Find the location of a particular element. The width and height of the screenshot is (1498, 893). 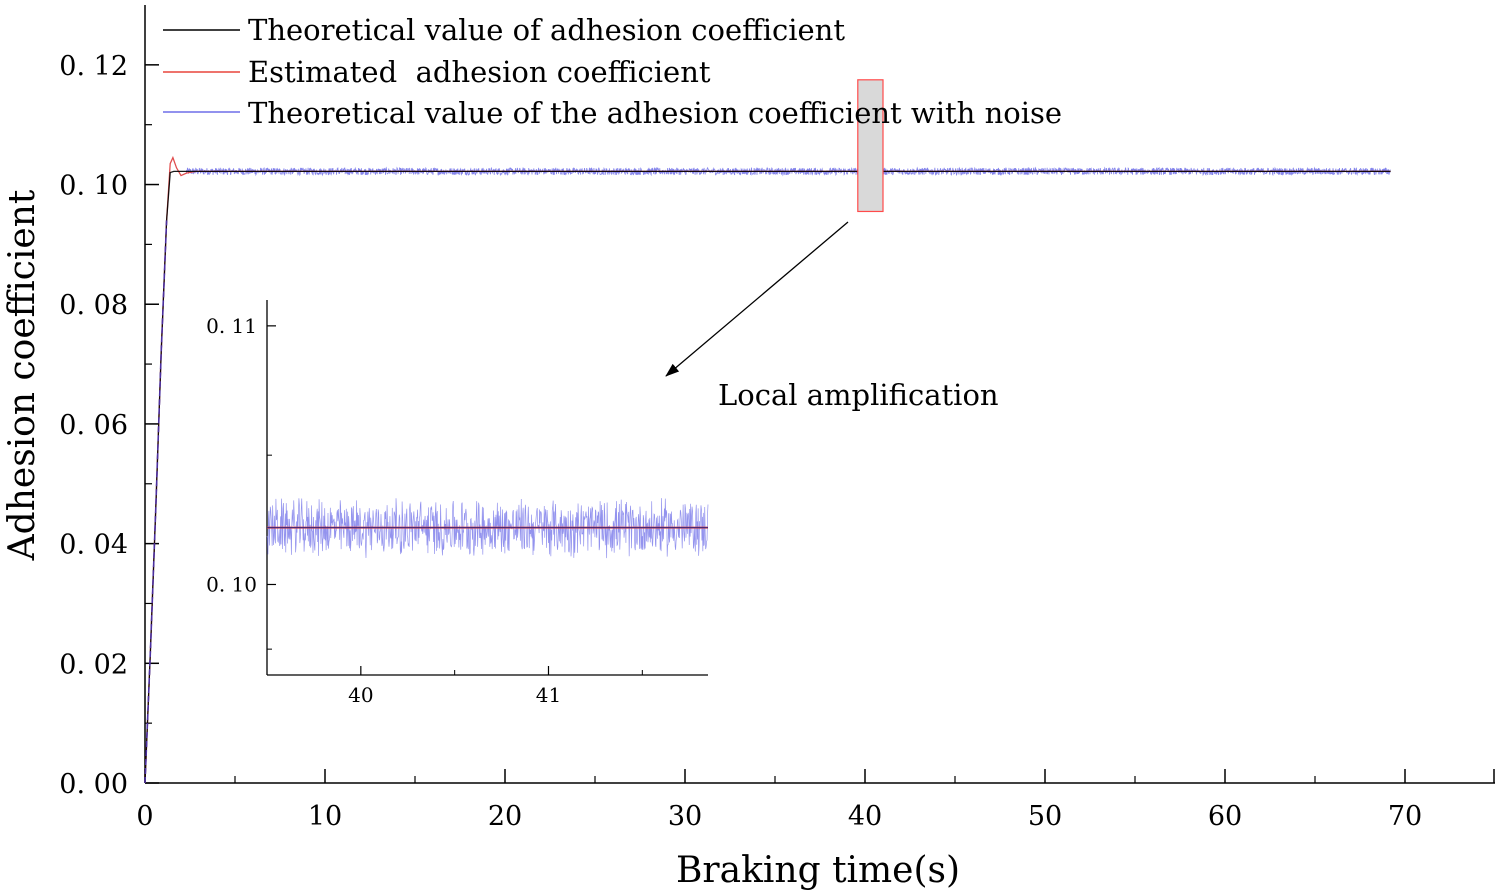

y-tick-label: 0. 00 is located at coordinates (93, 784).